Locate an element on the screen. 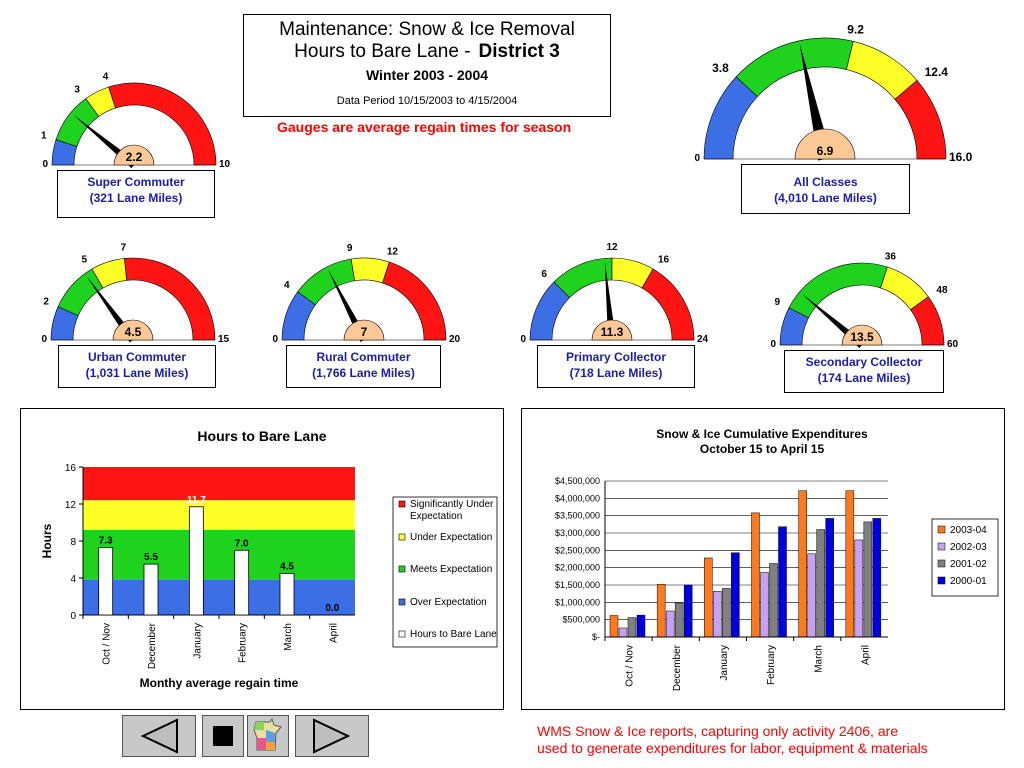 The width and height of the screenshot is (1024, 768). legend-label: 2000-01 is located at coordinates (968, 581).